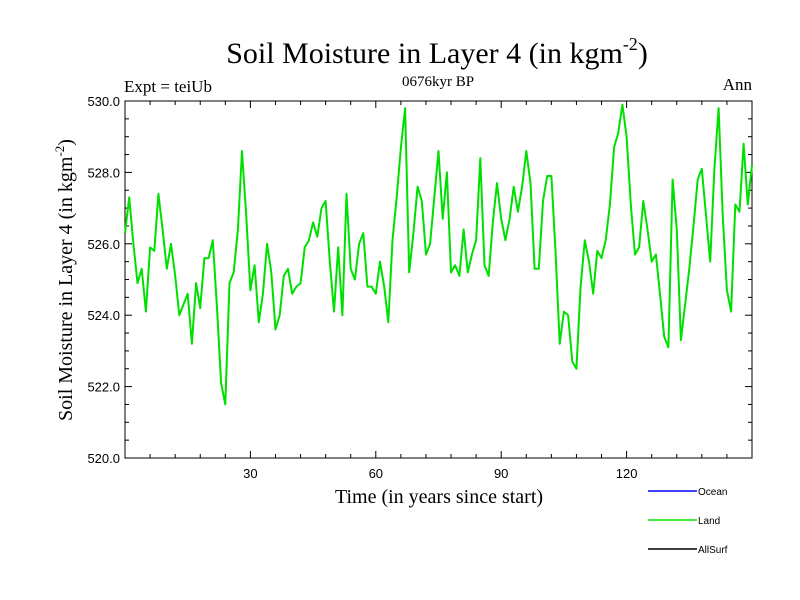 This screenshot has height=600, width=800. Describe the element at coordinates (103, 458) in the screenshot. I see `y-tick-label: 520.0` at that location.